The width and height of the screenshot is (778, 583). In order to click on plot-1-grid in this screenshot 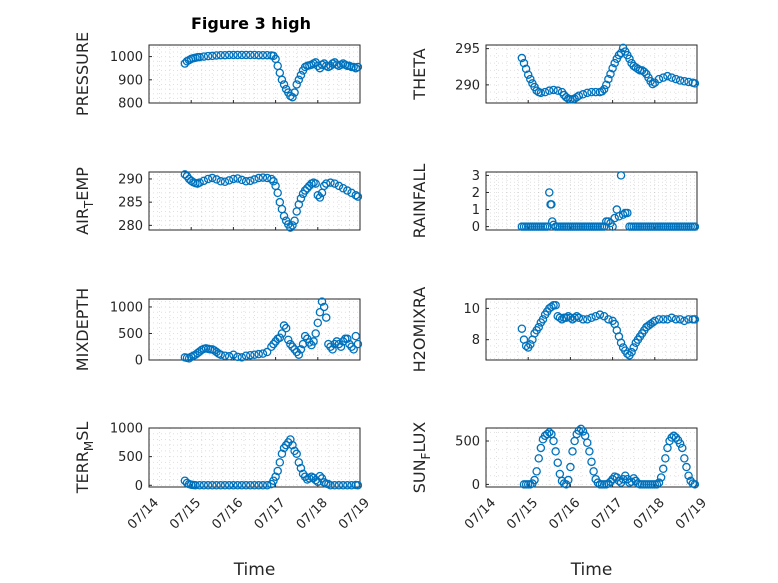, I will do `click(254, 74)`.